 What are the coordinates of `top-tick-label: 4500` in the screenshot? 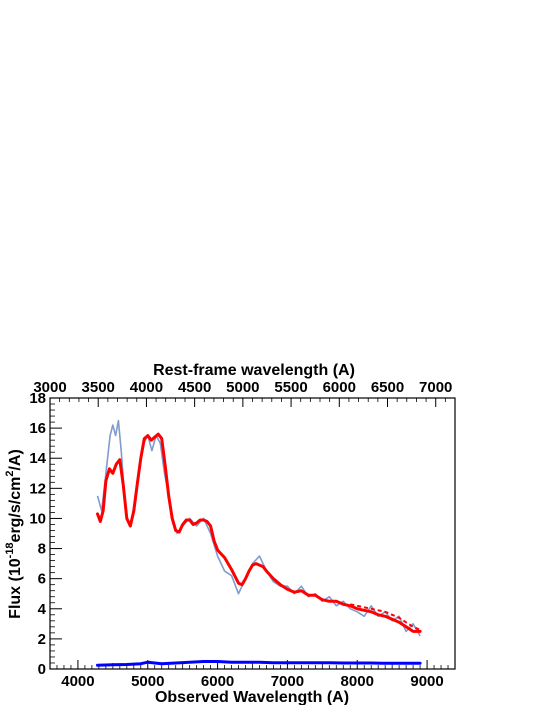 It's located at (194, 387).